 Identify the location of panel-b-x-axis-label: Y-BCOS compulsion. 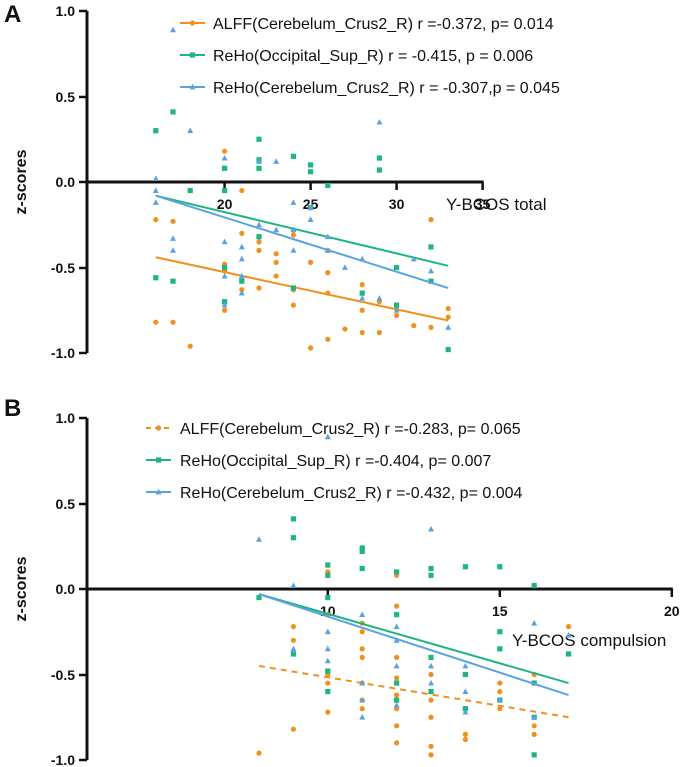
(589, 640).